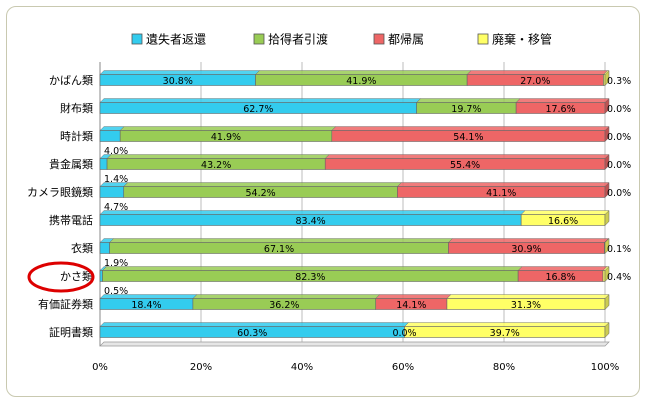 The image size is (646, 403). I want to click on x-tick-label: 20%, so click(201, 367).